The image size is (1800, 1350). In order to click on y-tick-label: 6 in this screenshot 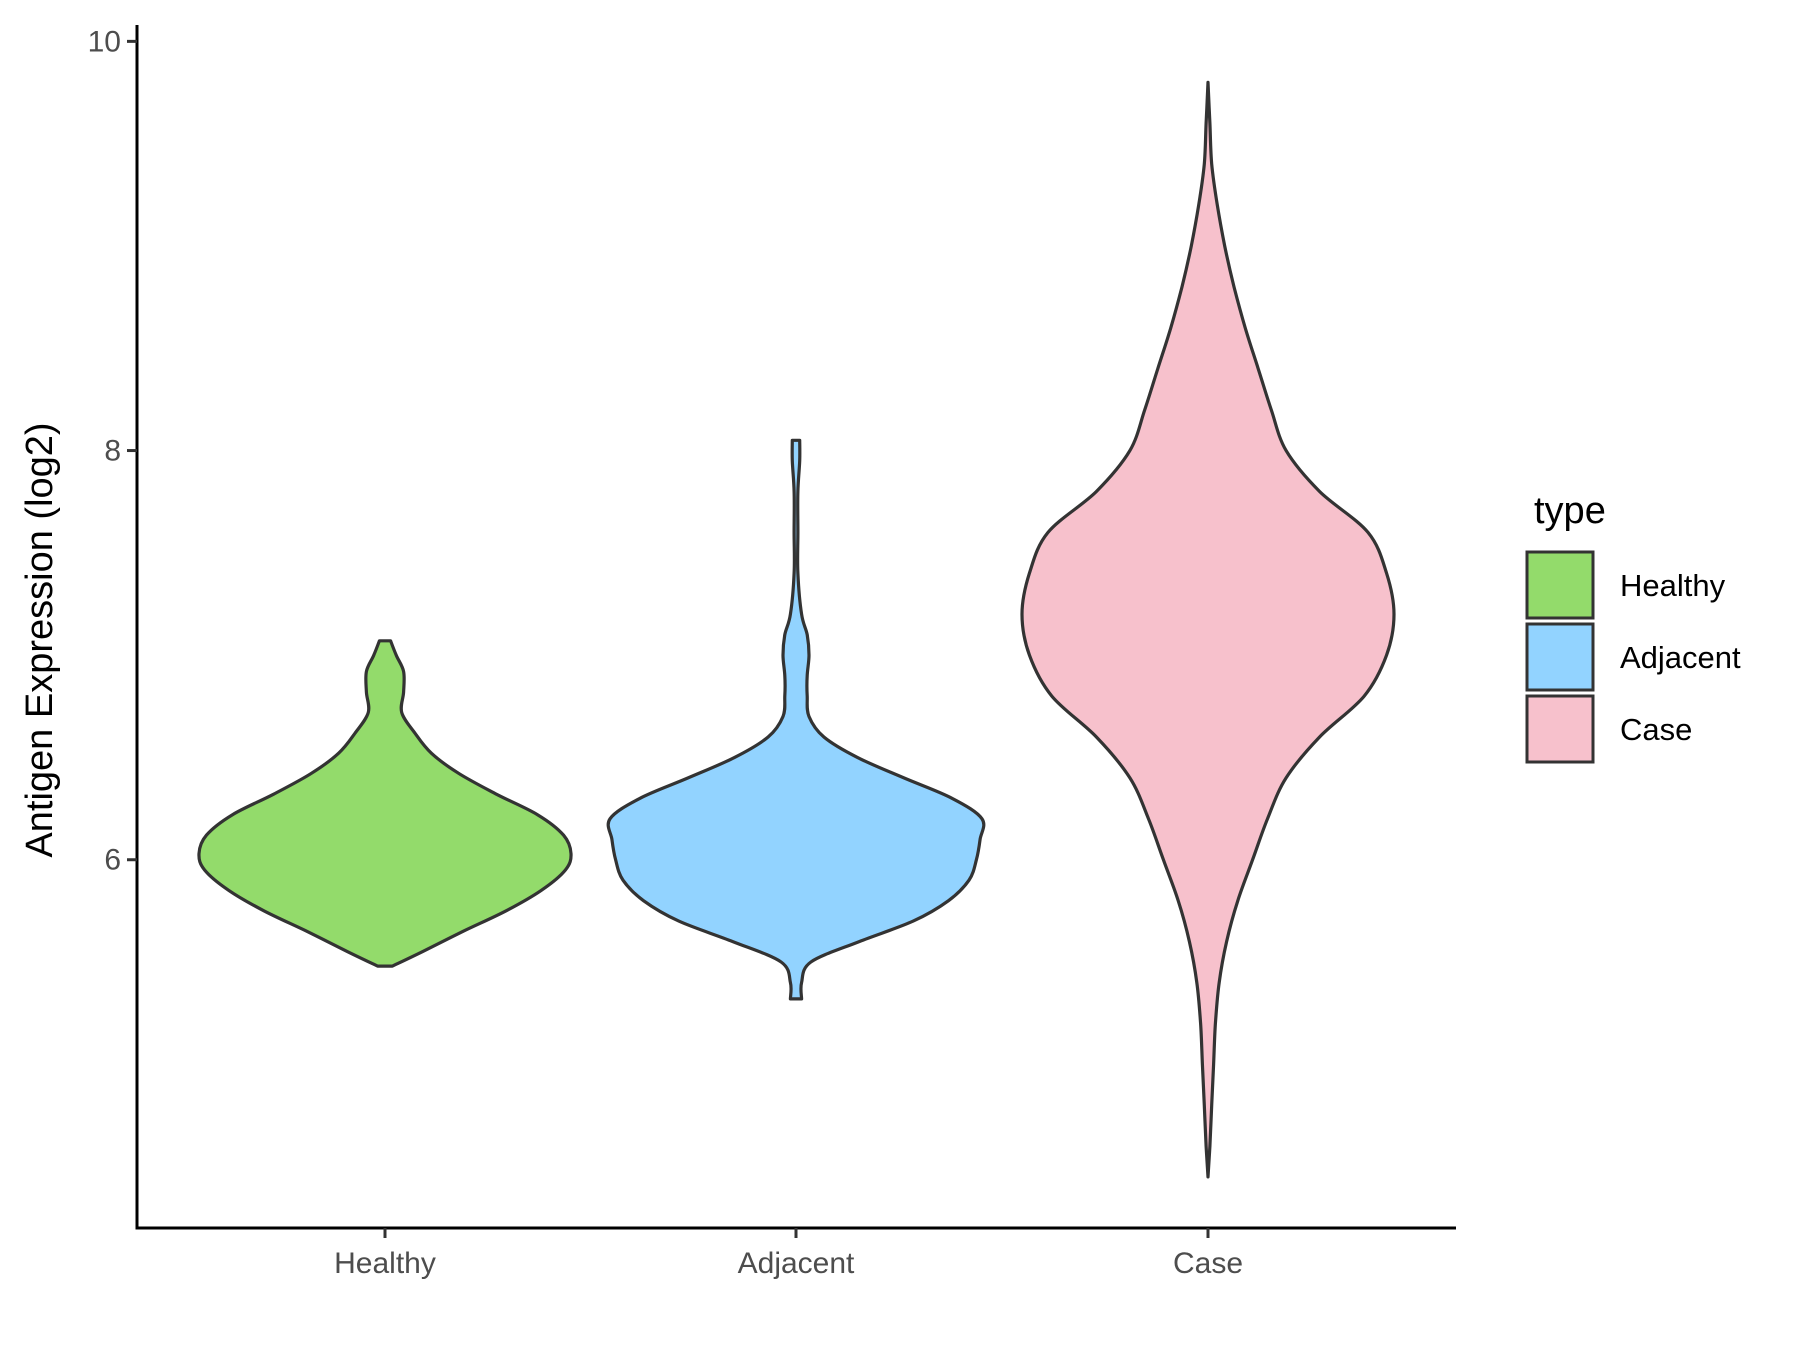, I will do `click(112, 860)`.